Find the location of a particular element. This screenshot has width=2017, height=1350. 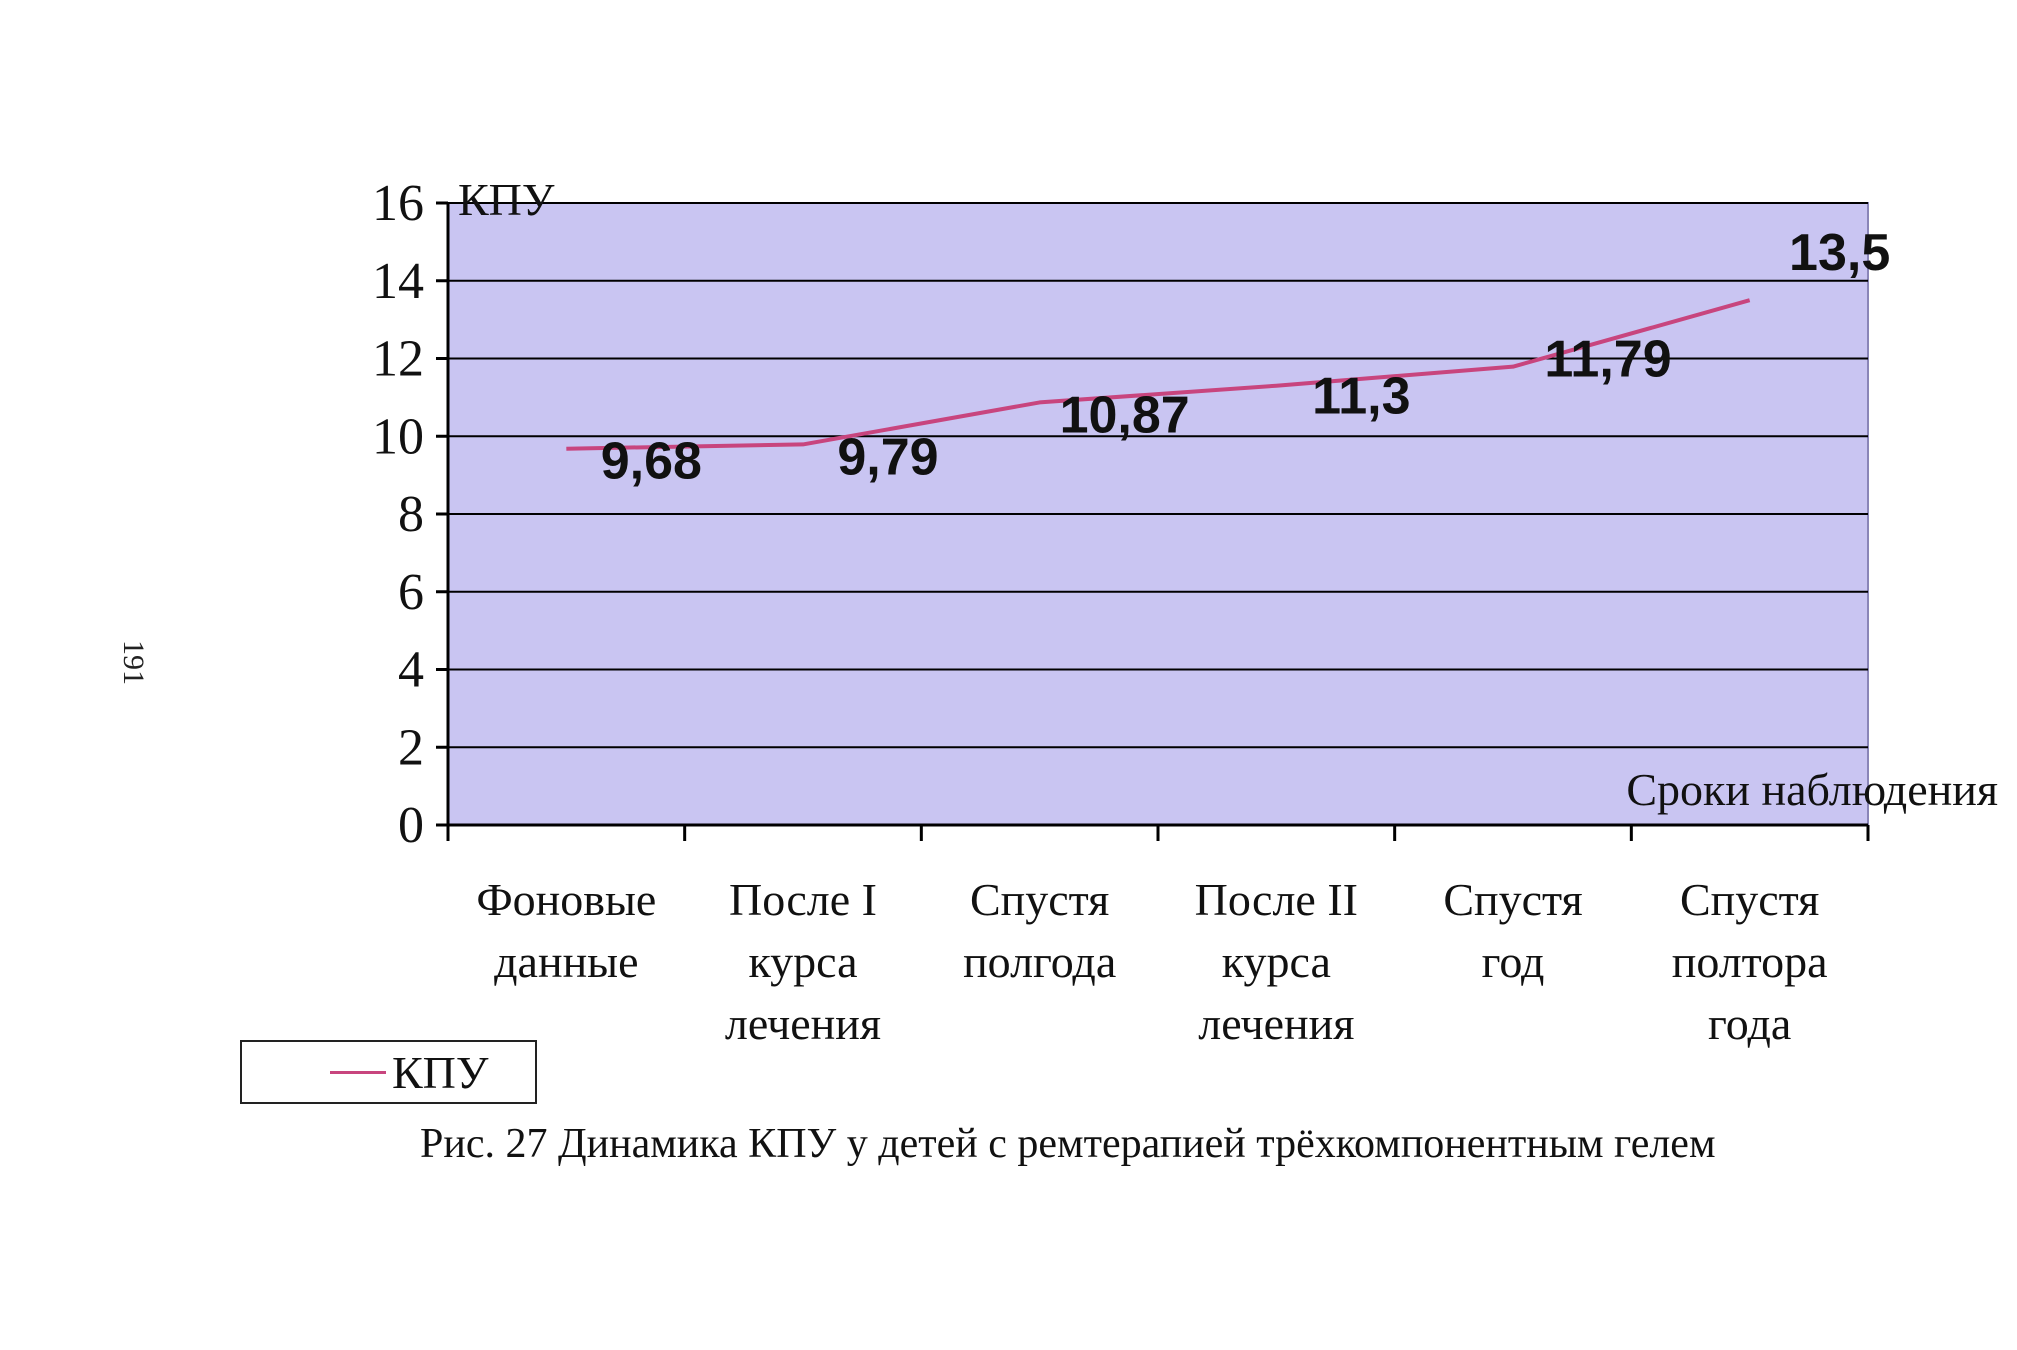

x-tick-label: Спустя полтора года is located at coordinates (1750, 961).